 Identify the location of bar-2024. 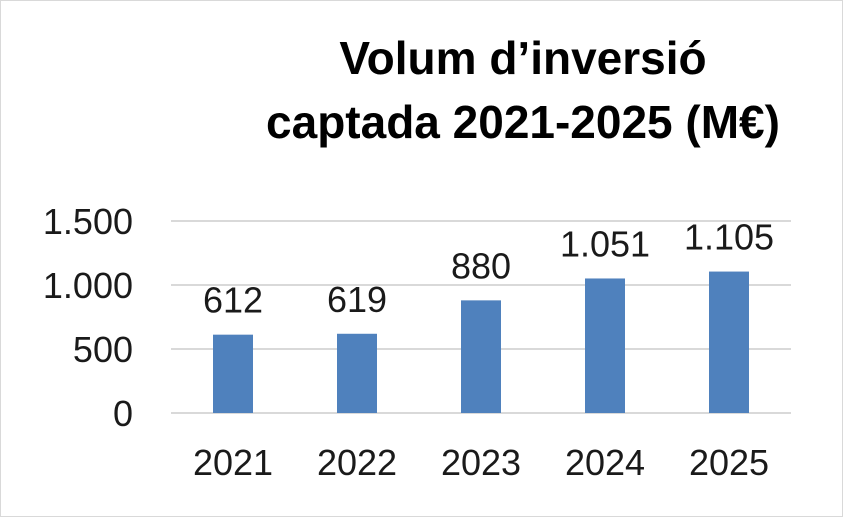
(605, 345).